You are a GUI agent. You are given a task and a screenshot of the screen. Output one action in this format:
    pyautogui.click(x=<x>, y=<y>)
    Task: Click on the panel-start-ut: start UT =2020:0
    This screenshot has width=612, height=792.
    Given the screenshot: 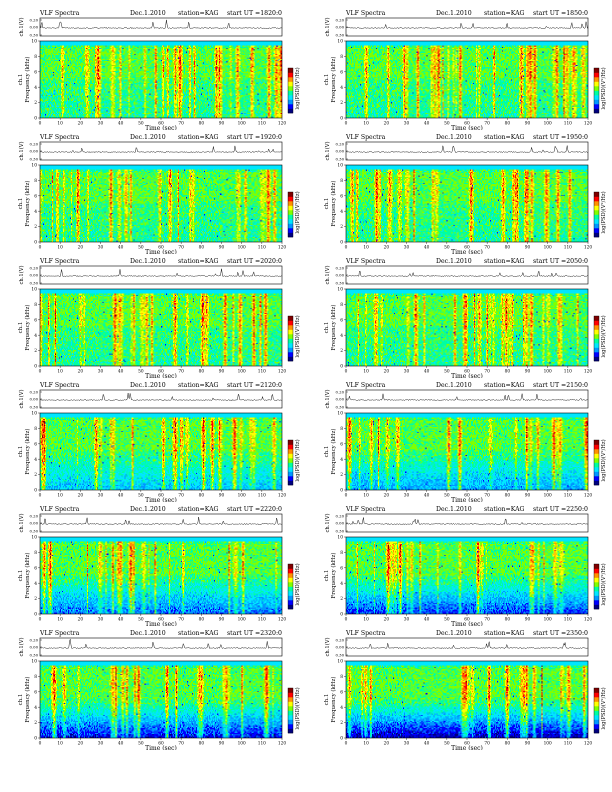 What is the action you would take?
    pyautogui.click(x=254, y=261)
    